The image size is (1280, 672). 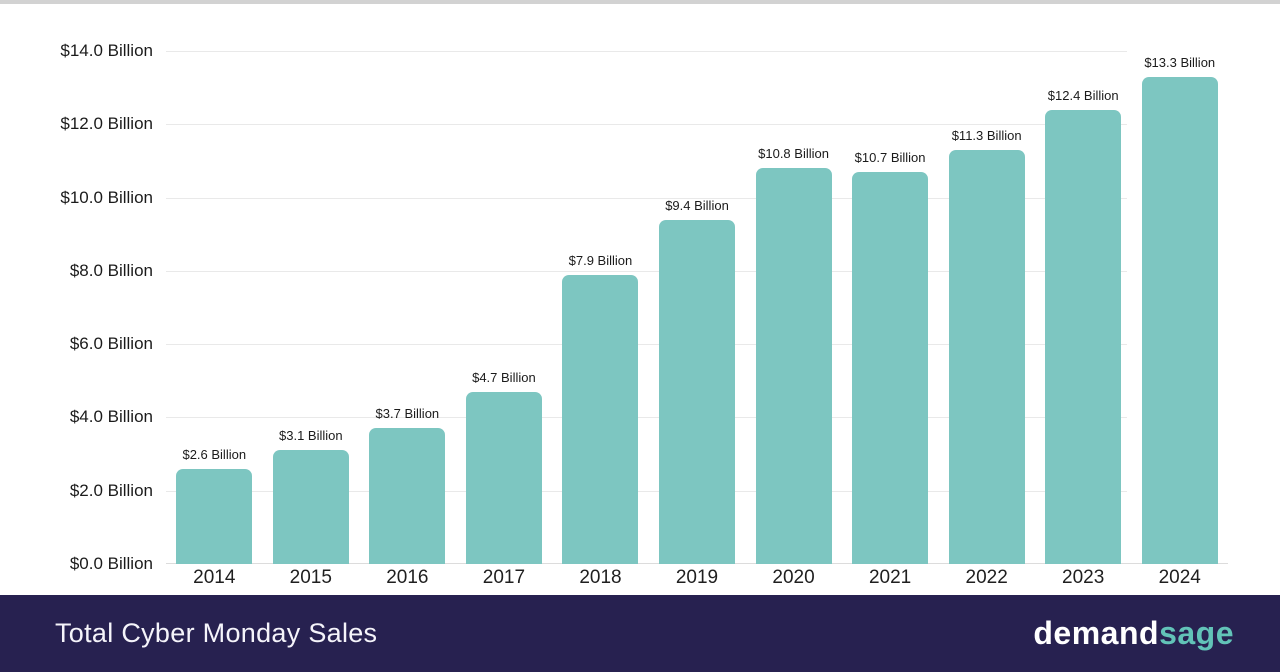 I want to click on logo-text-sage: sage, so click(x=1196, y=633).